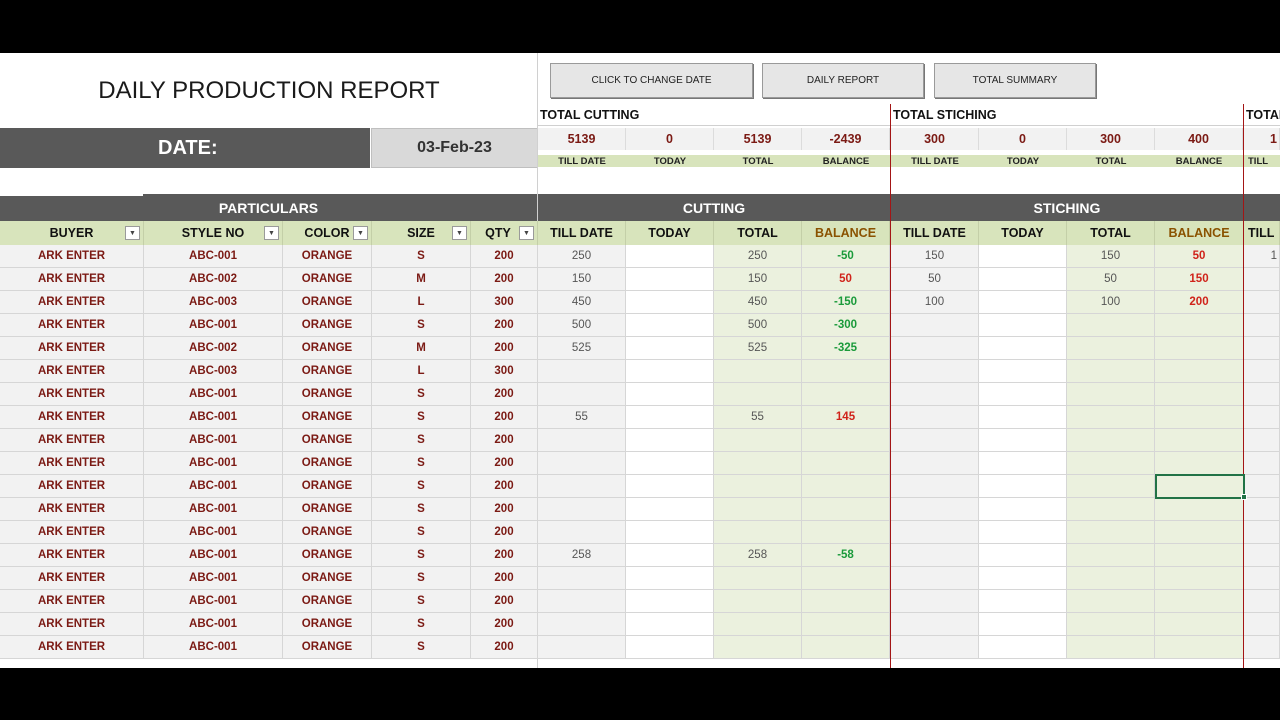 This screenshot has width=1280, height=720. Describe the element at coordinates (1244, 497) in the screenshot. I see `fill-handle` at that location.